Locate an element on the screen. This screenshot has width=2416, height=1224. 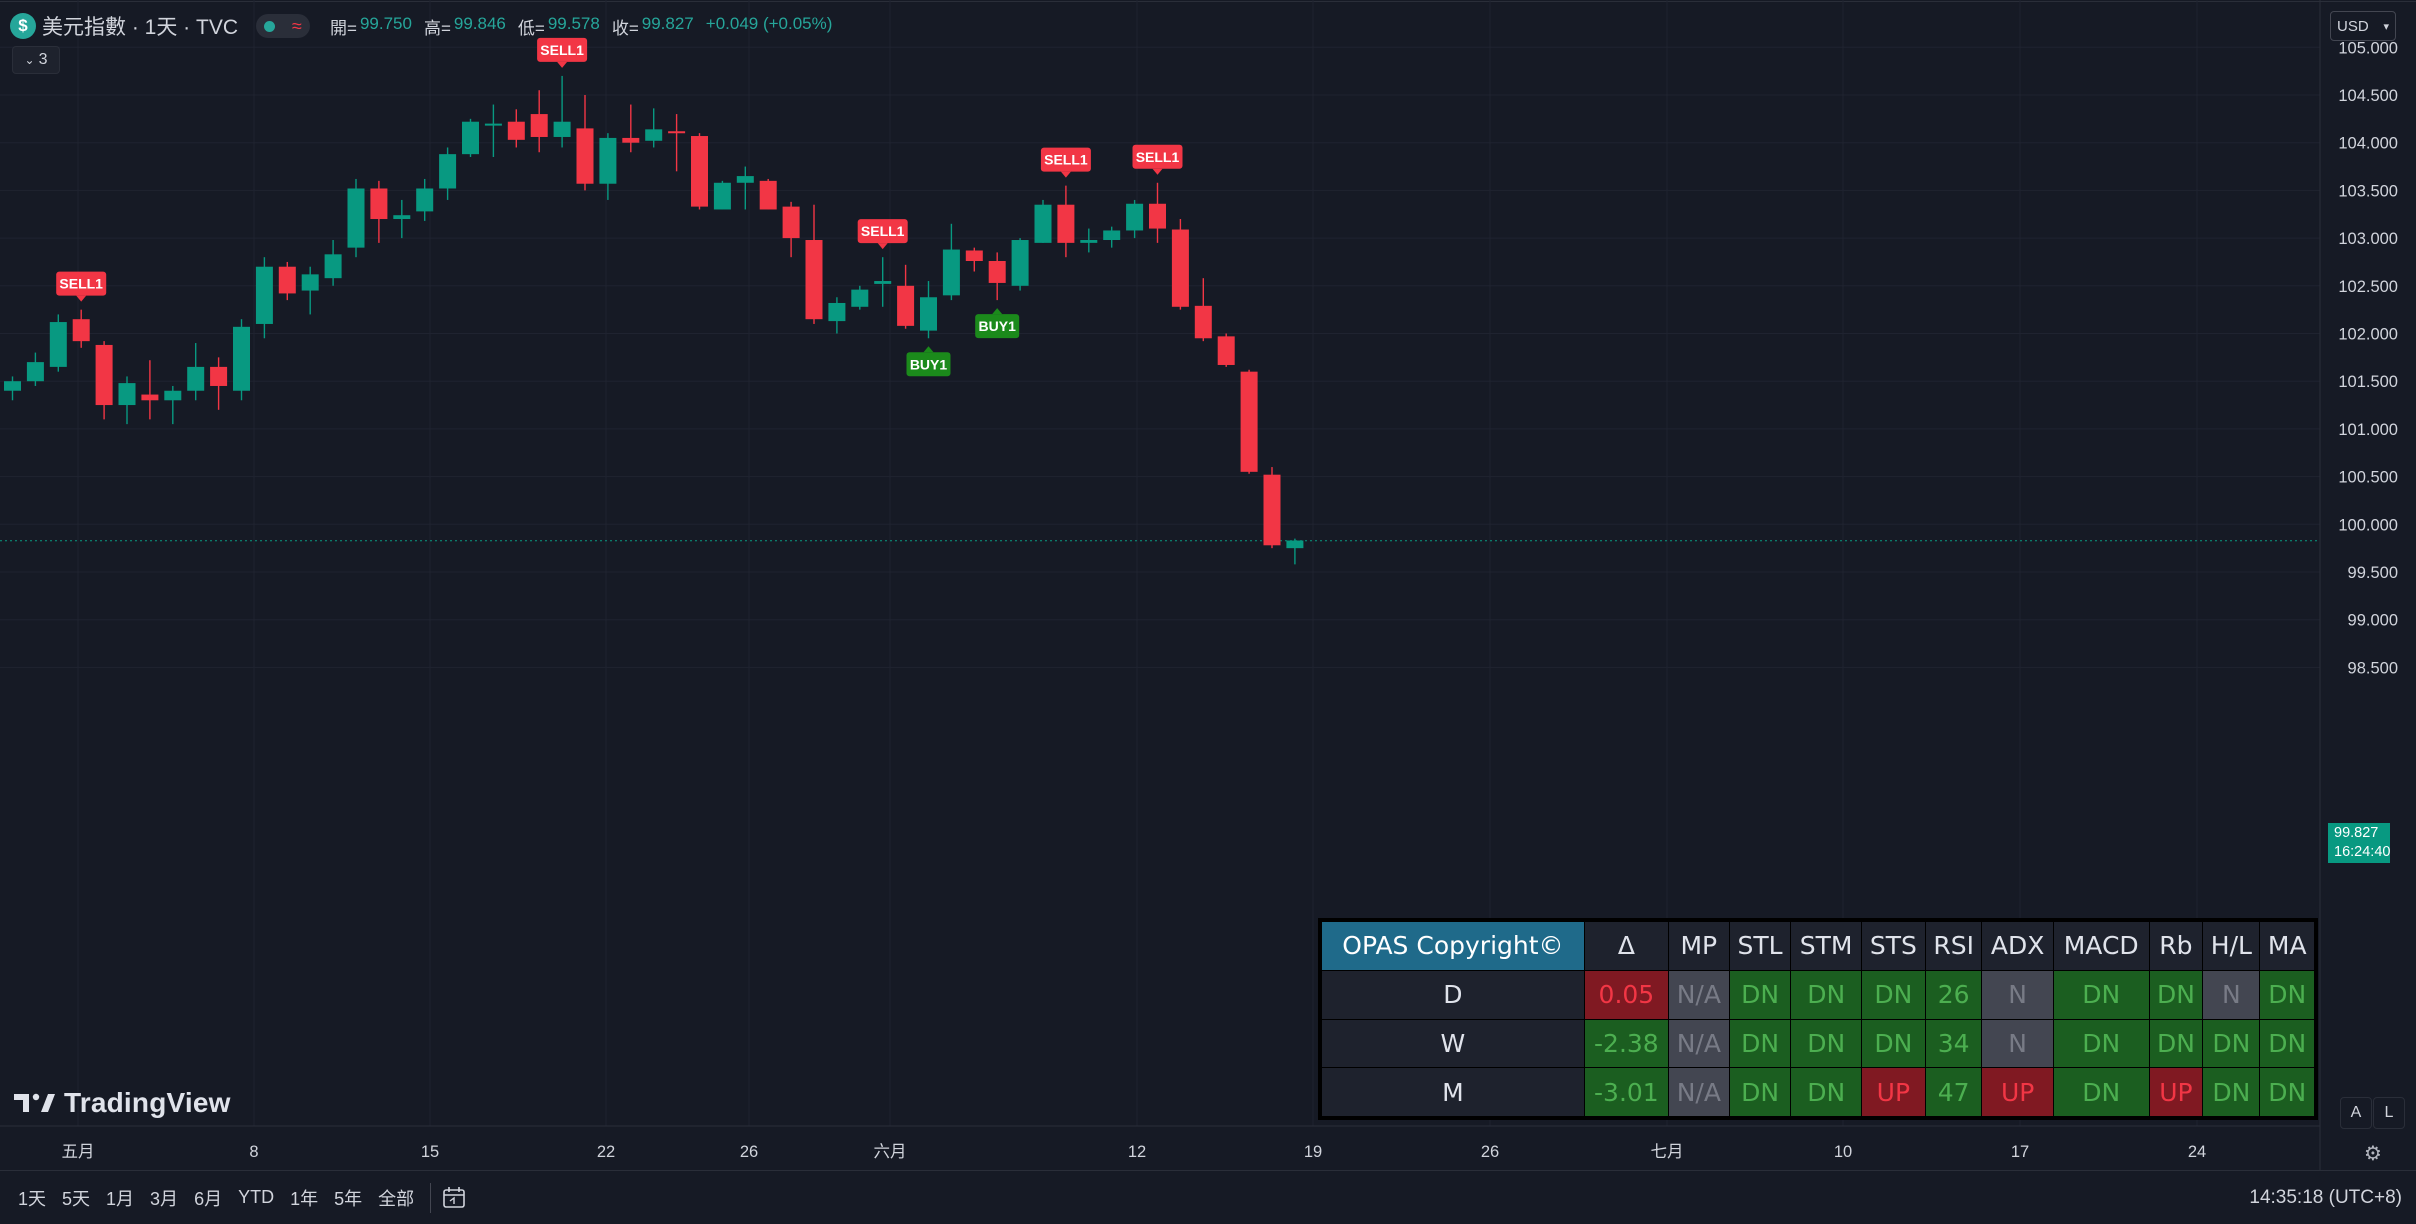
range-button: 1年 is located at coordinates (304, 1198).